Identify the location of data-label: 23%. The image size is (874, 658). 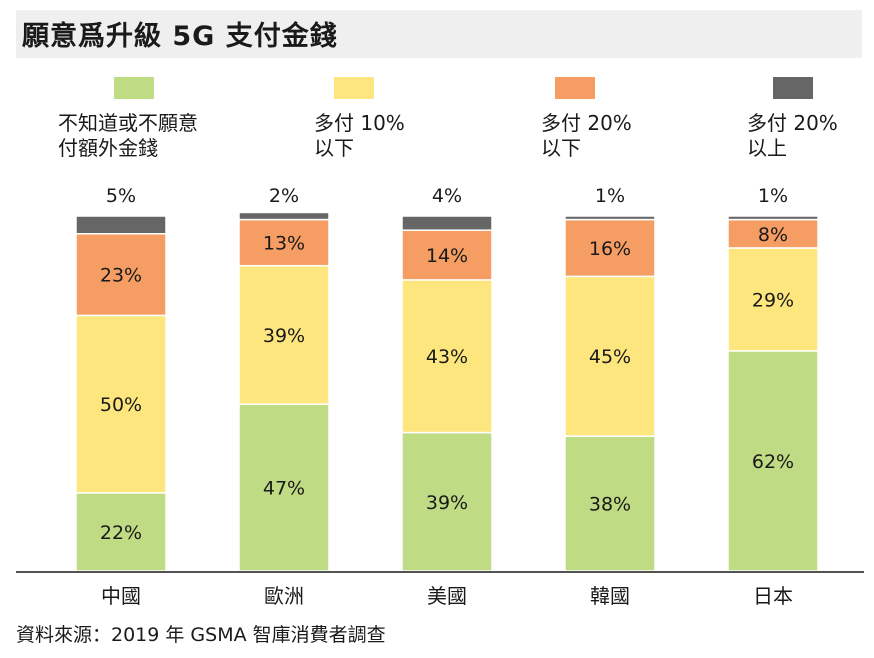
(121, 276).